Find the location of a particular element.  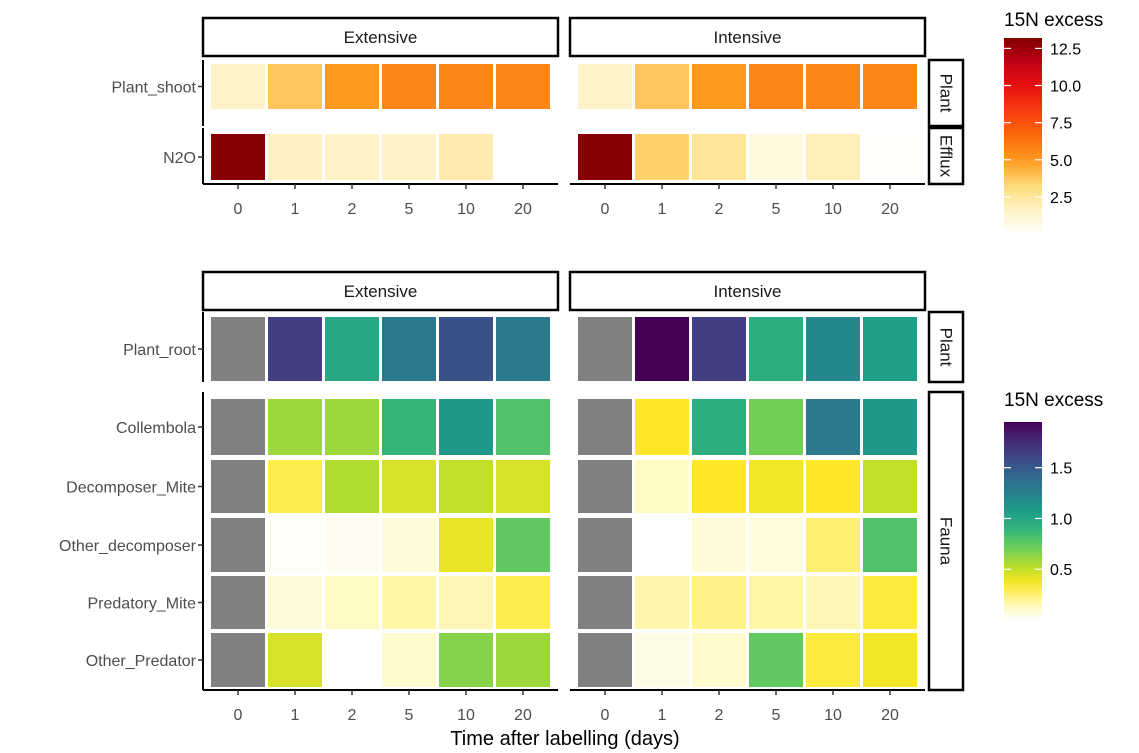

legend-tick-label: 2.5 is located at coordinates (1061, 198).